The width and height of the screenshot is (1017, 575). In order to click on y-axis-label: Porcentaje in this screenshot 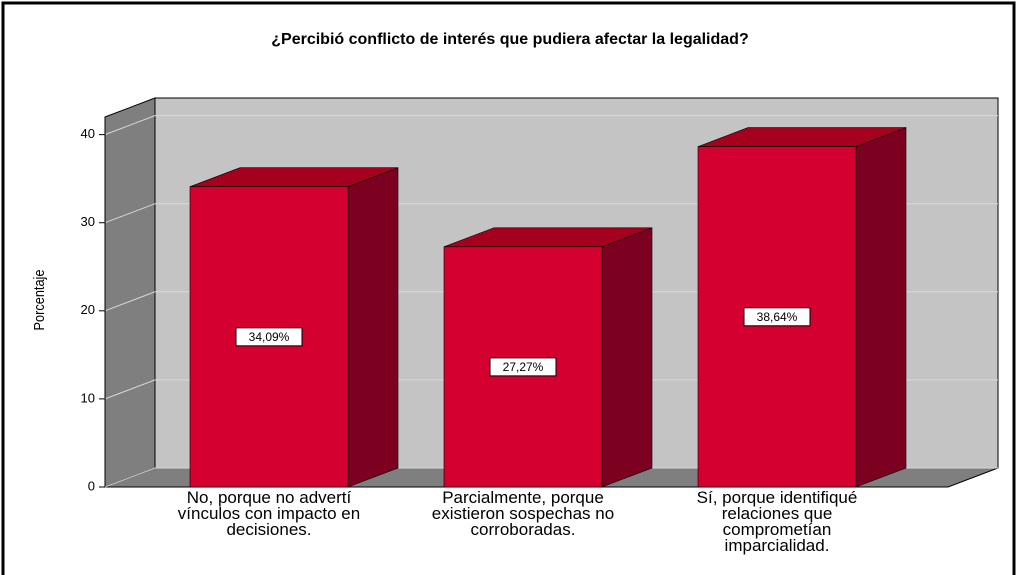, I will do `click(38, 299)`.